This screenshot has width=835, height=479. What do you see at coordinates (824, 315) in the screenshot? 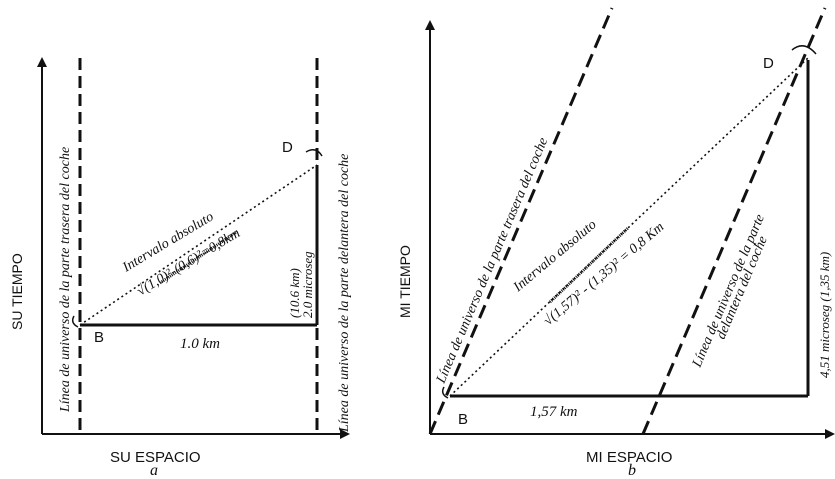
I see `panel-b-time-label: 4,51 microseg (1,35 km)` at bounding box center [824, 315].